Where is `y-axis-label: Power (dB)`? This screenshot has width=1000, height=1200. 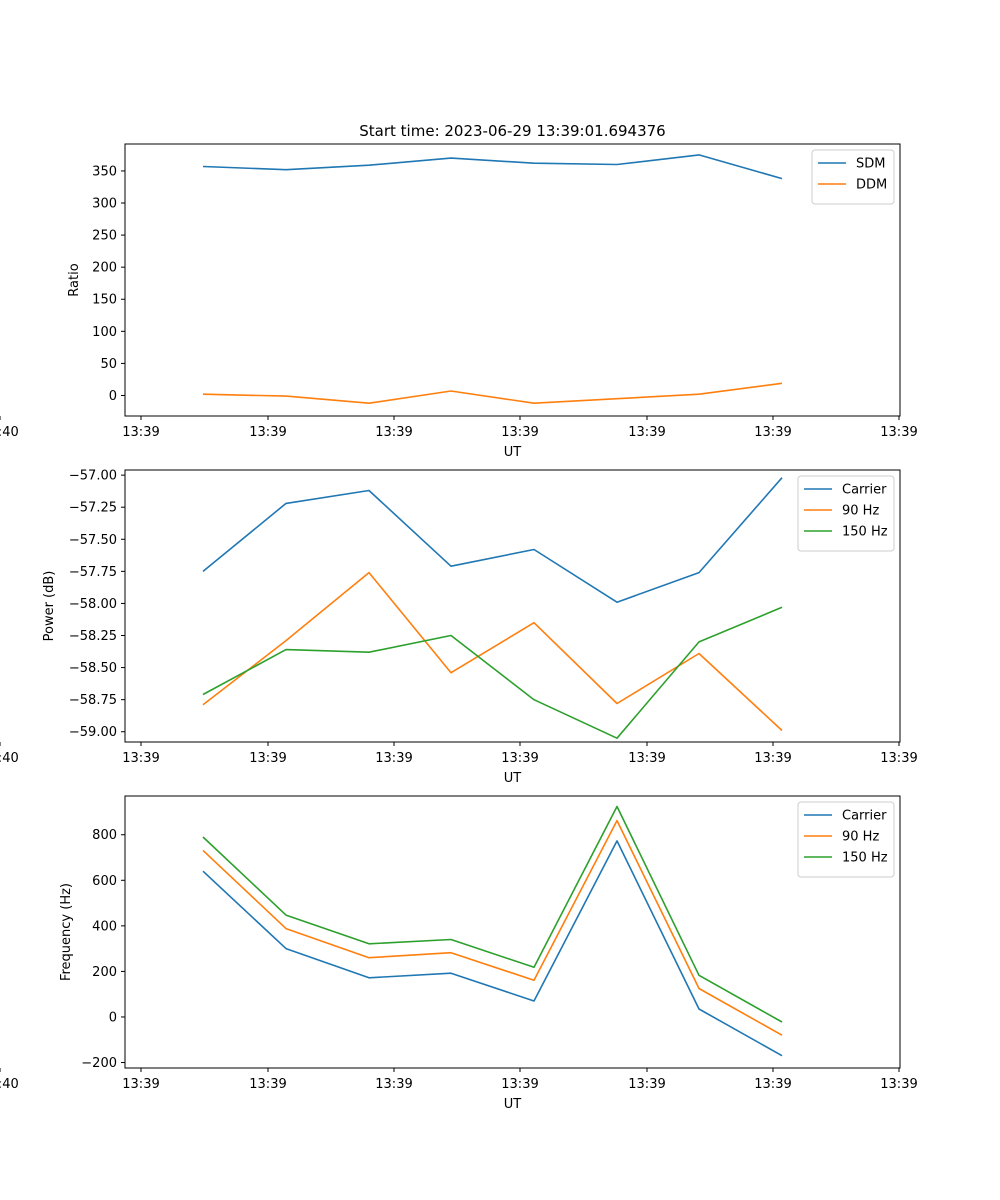 y-axis-label: Power (dB) is located at coordinates (49, 606).